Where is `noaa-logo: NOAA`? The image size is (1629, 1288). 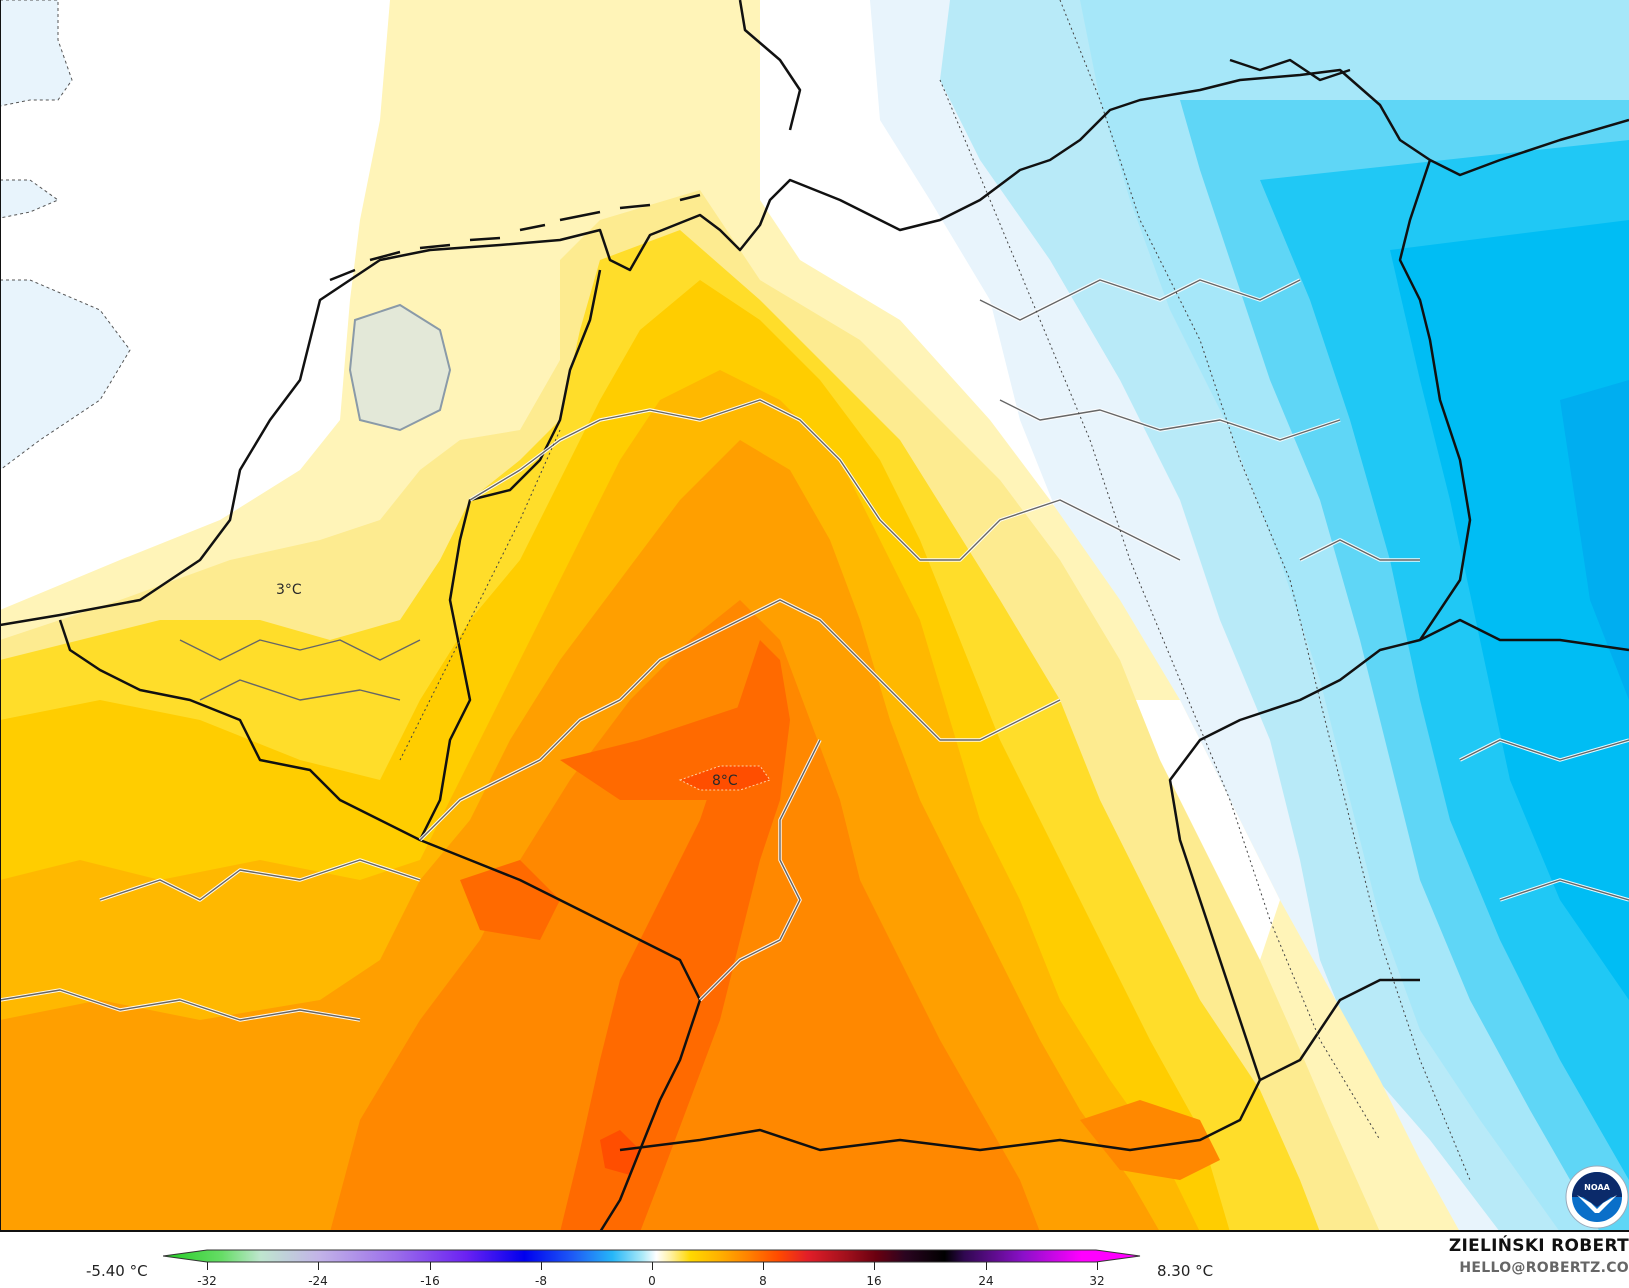 noaa-logo: NOAA is located at coordinates (1597, 1197).